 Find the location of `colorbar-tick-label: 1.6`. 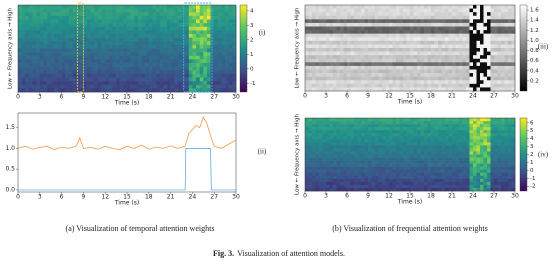

colorbar-tick-label: 1.6 is located at coordinates (534, 11).